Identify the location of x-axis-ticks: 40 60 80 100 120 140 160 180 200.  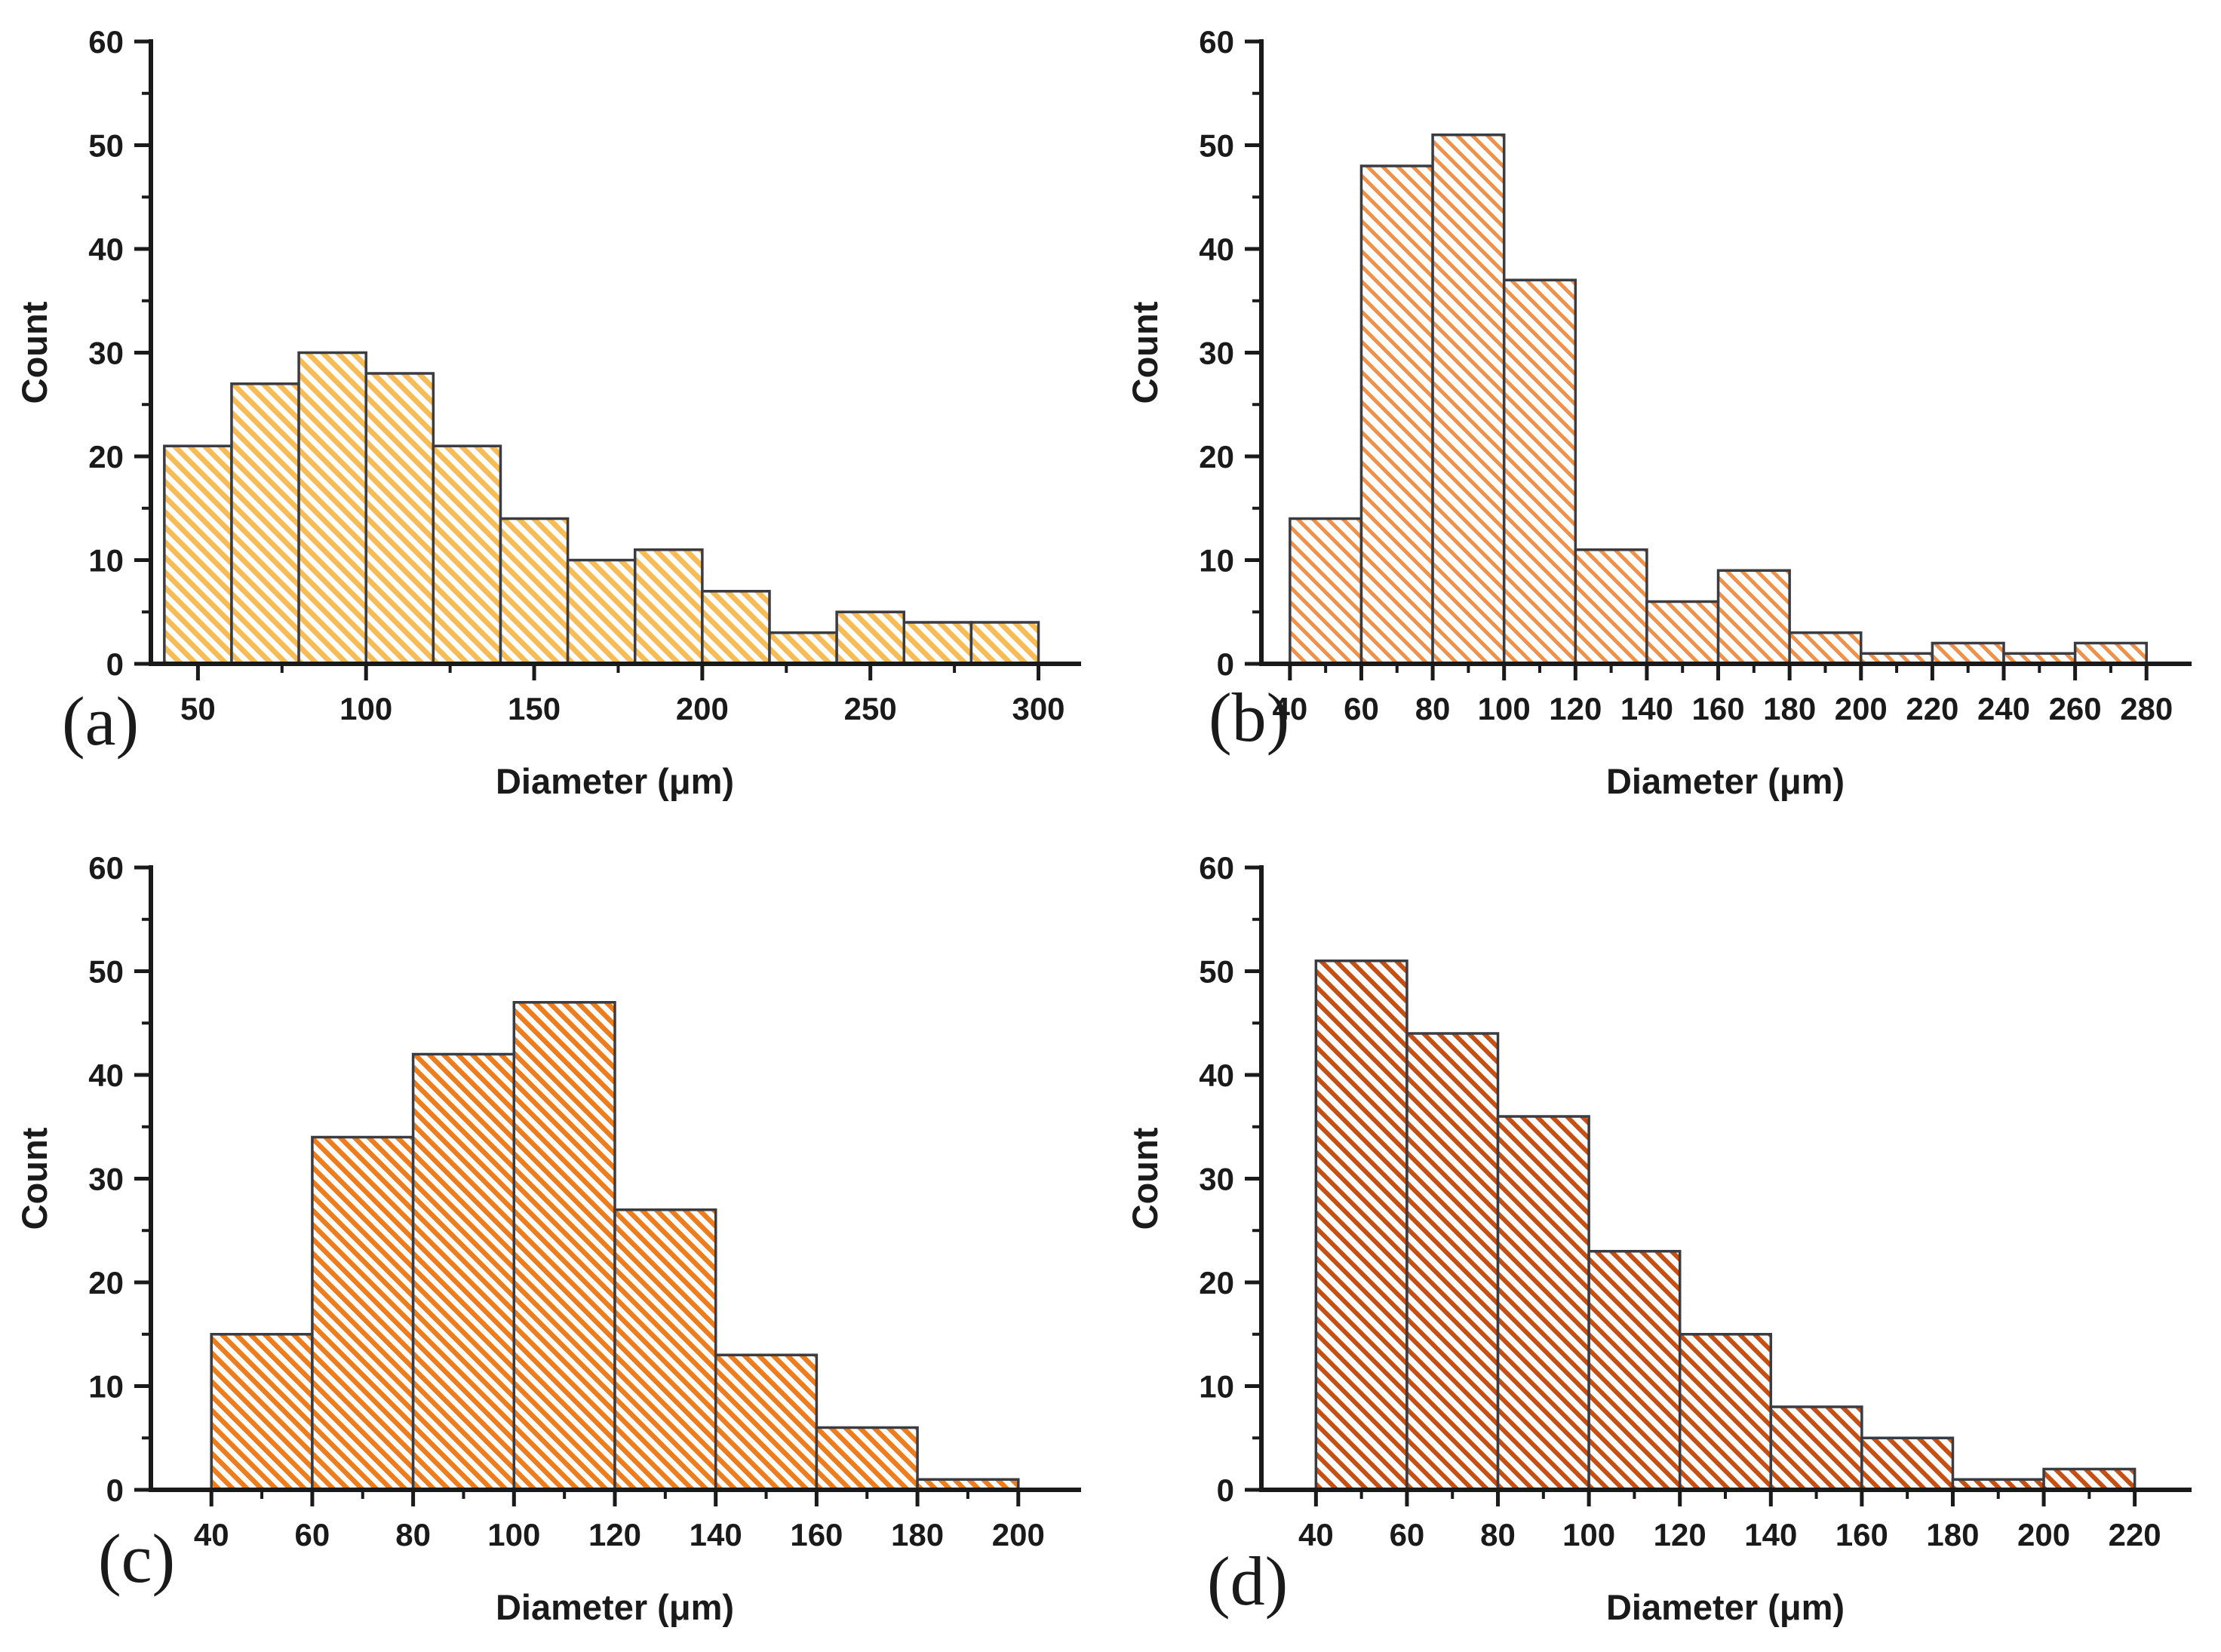
(619, 1521).